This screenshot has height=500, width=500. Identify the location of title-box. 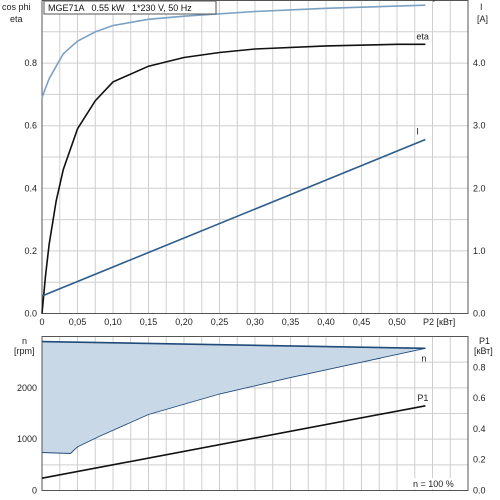
(130, 7).